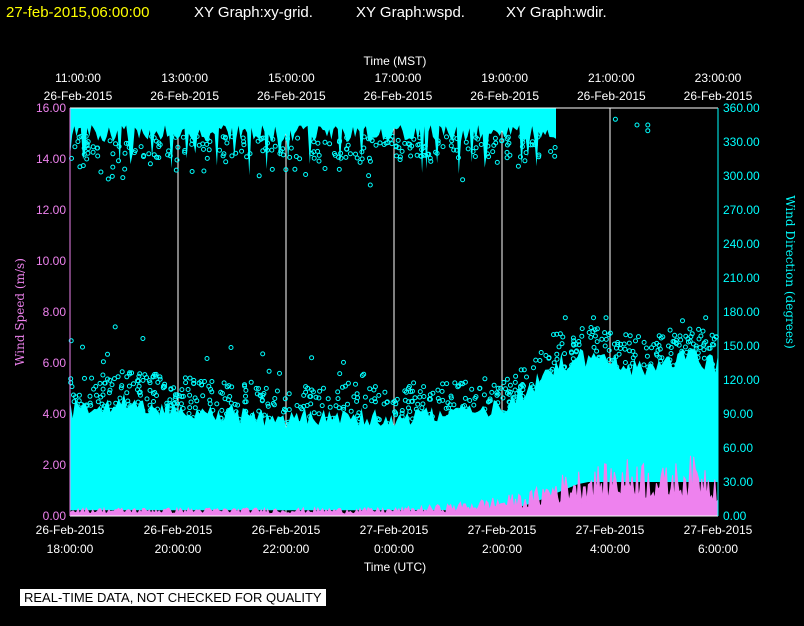 This screenshot has width=804, height=626. Describe the element at coordinates (502, 549) in the screenshot. I see `bottom-tick-time: 2:00:00` at that location.